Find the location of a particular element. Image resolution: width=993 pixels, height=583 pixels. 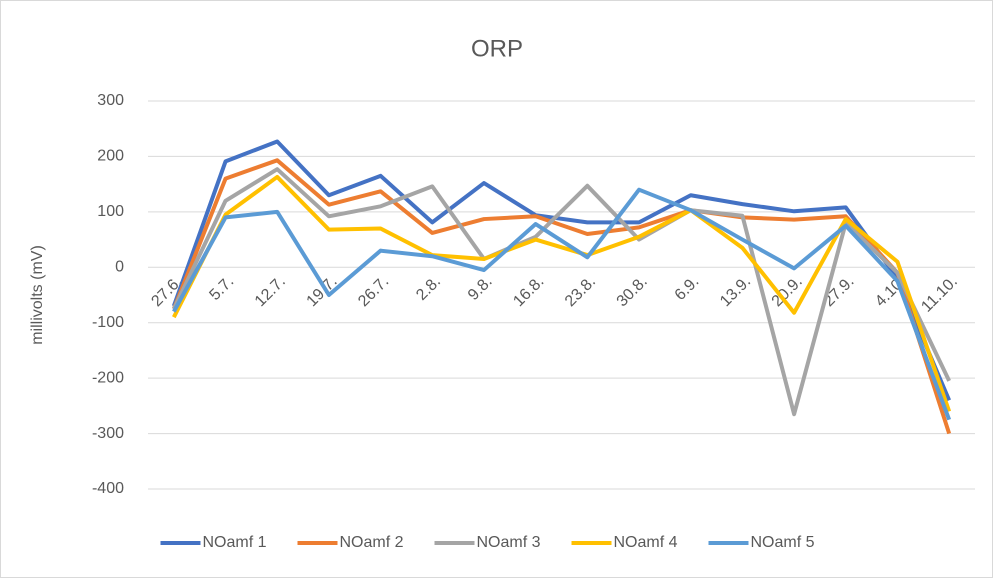

legend-label: NOamf 1 is located at coordinates (235, 542).